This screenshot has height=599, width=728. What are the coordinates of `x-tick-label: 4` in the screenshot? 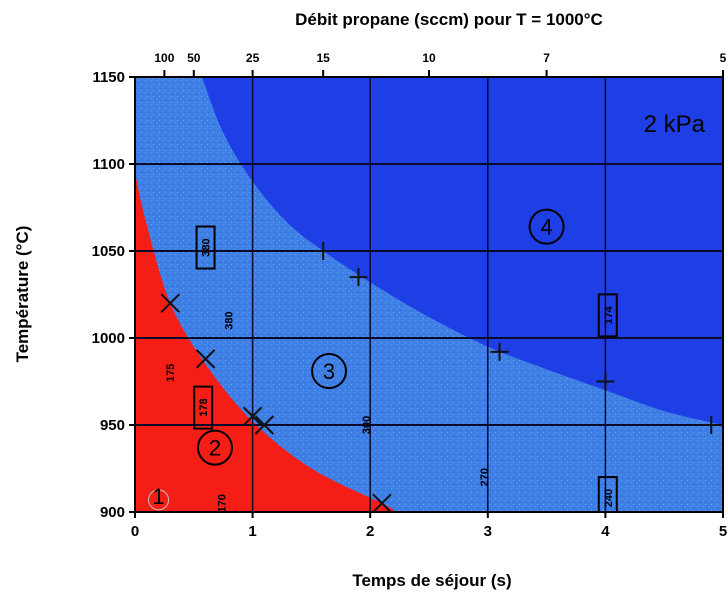 It's located at (605, 531).